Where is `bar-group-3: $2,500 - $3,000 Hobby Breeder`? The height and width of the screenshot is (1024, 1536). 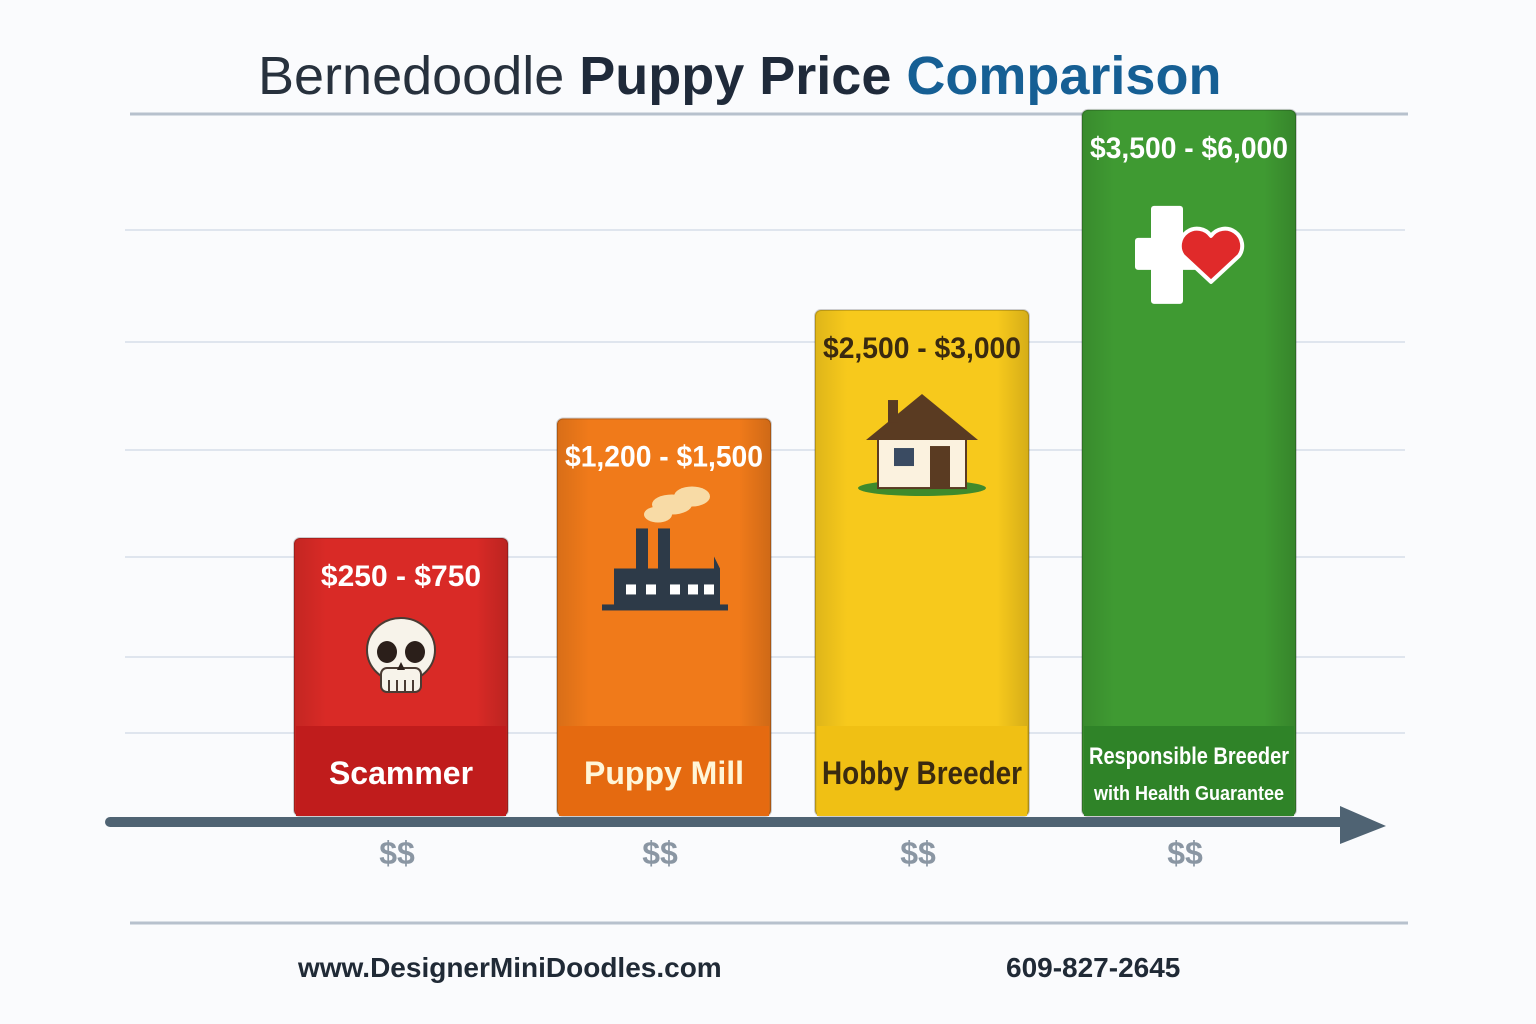 bar-group-3: $2,500 - $3,000 Hobby Breeder is located at coordinates (922, 563).